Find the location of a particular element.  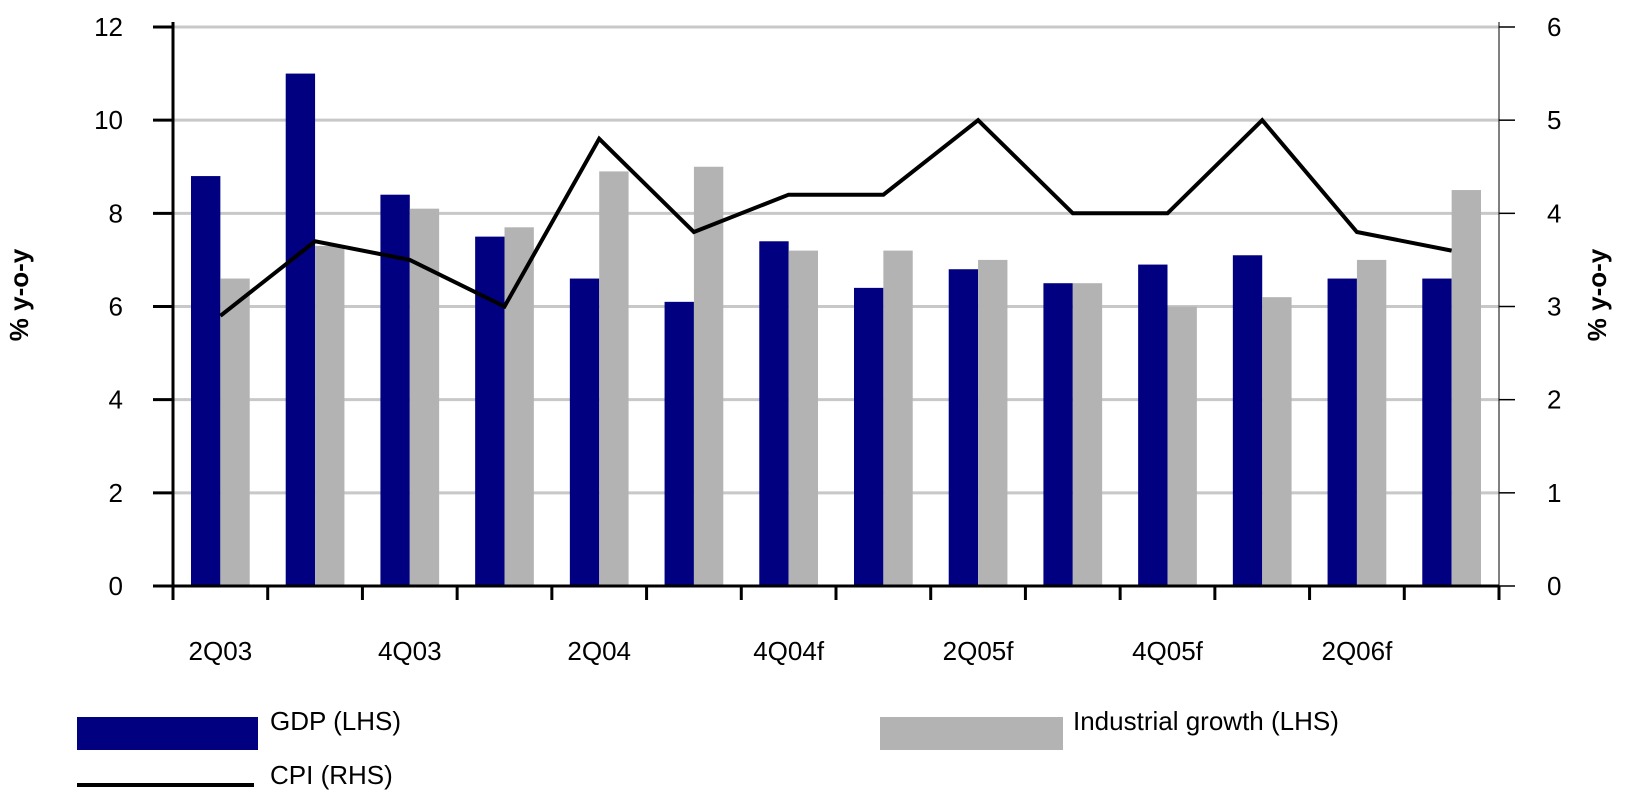

legend-label-gdp: GDP (LHS) is located at coordinates (335, 721).